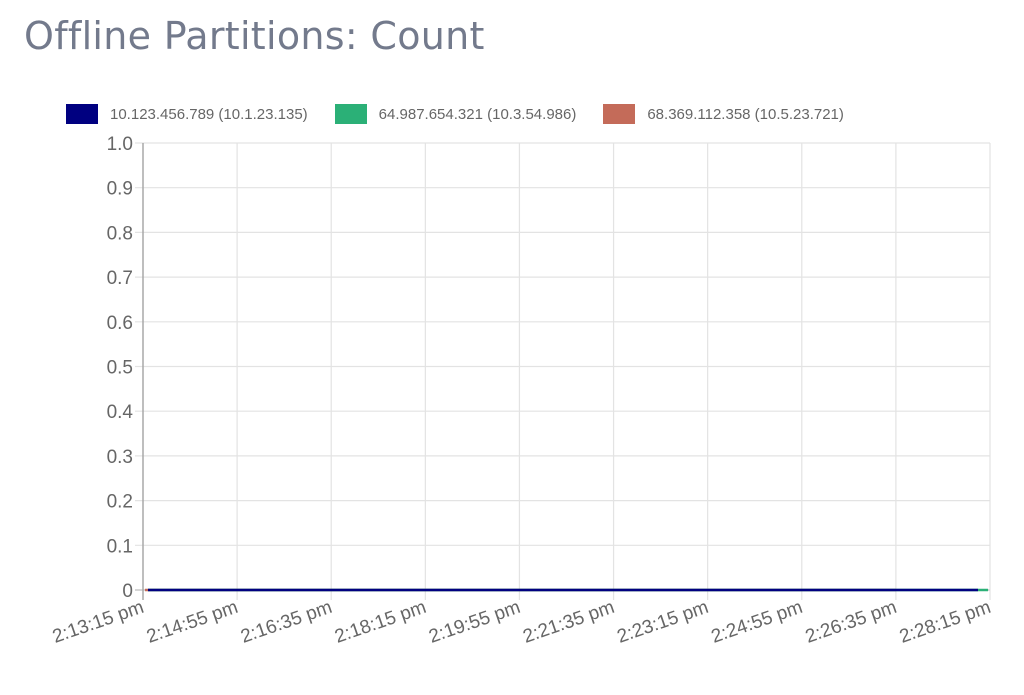  I want to click on legend-label-series-1: 10.123.456.789 (10.1.23.135), so click(209, 114).